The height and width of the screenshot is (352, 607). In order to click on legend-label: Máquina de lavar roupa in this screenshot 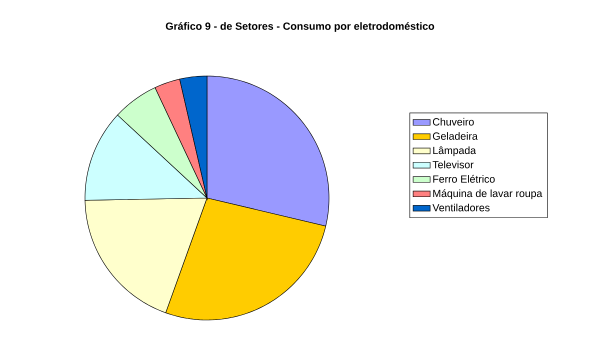, I will do `click(487, 194)`.